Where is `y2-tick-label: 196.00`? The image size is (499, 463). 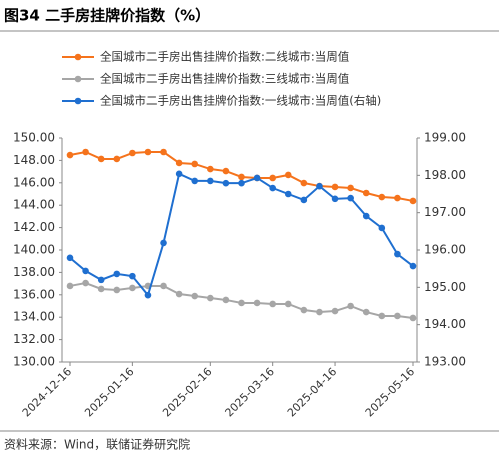
y2-tick-label: 196.00 is located at coordinates (445, 250).